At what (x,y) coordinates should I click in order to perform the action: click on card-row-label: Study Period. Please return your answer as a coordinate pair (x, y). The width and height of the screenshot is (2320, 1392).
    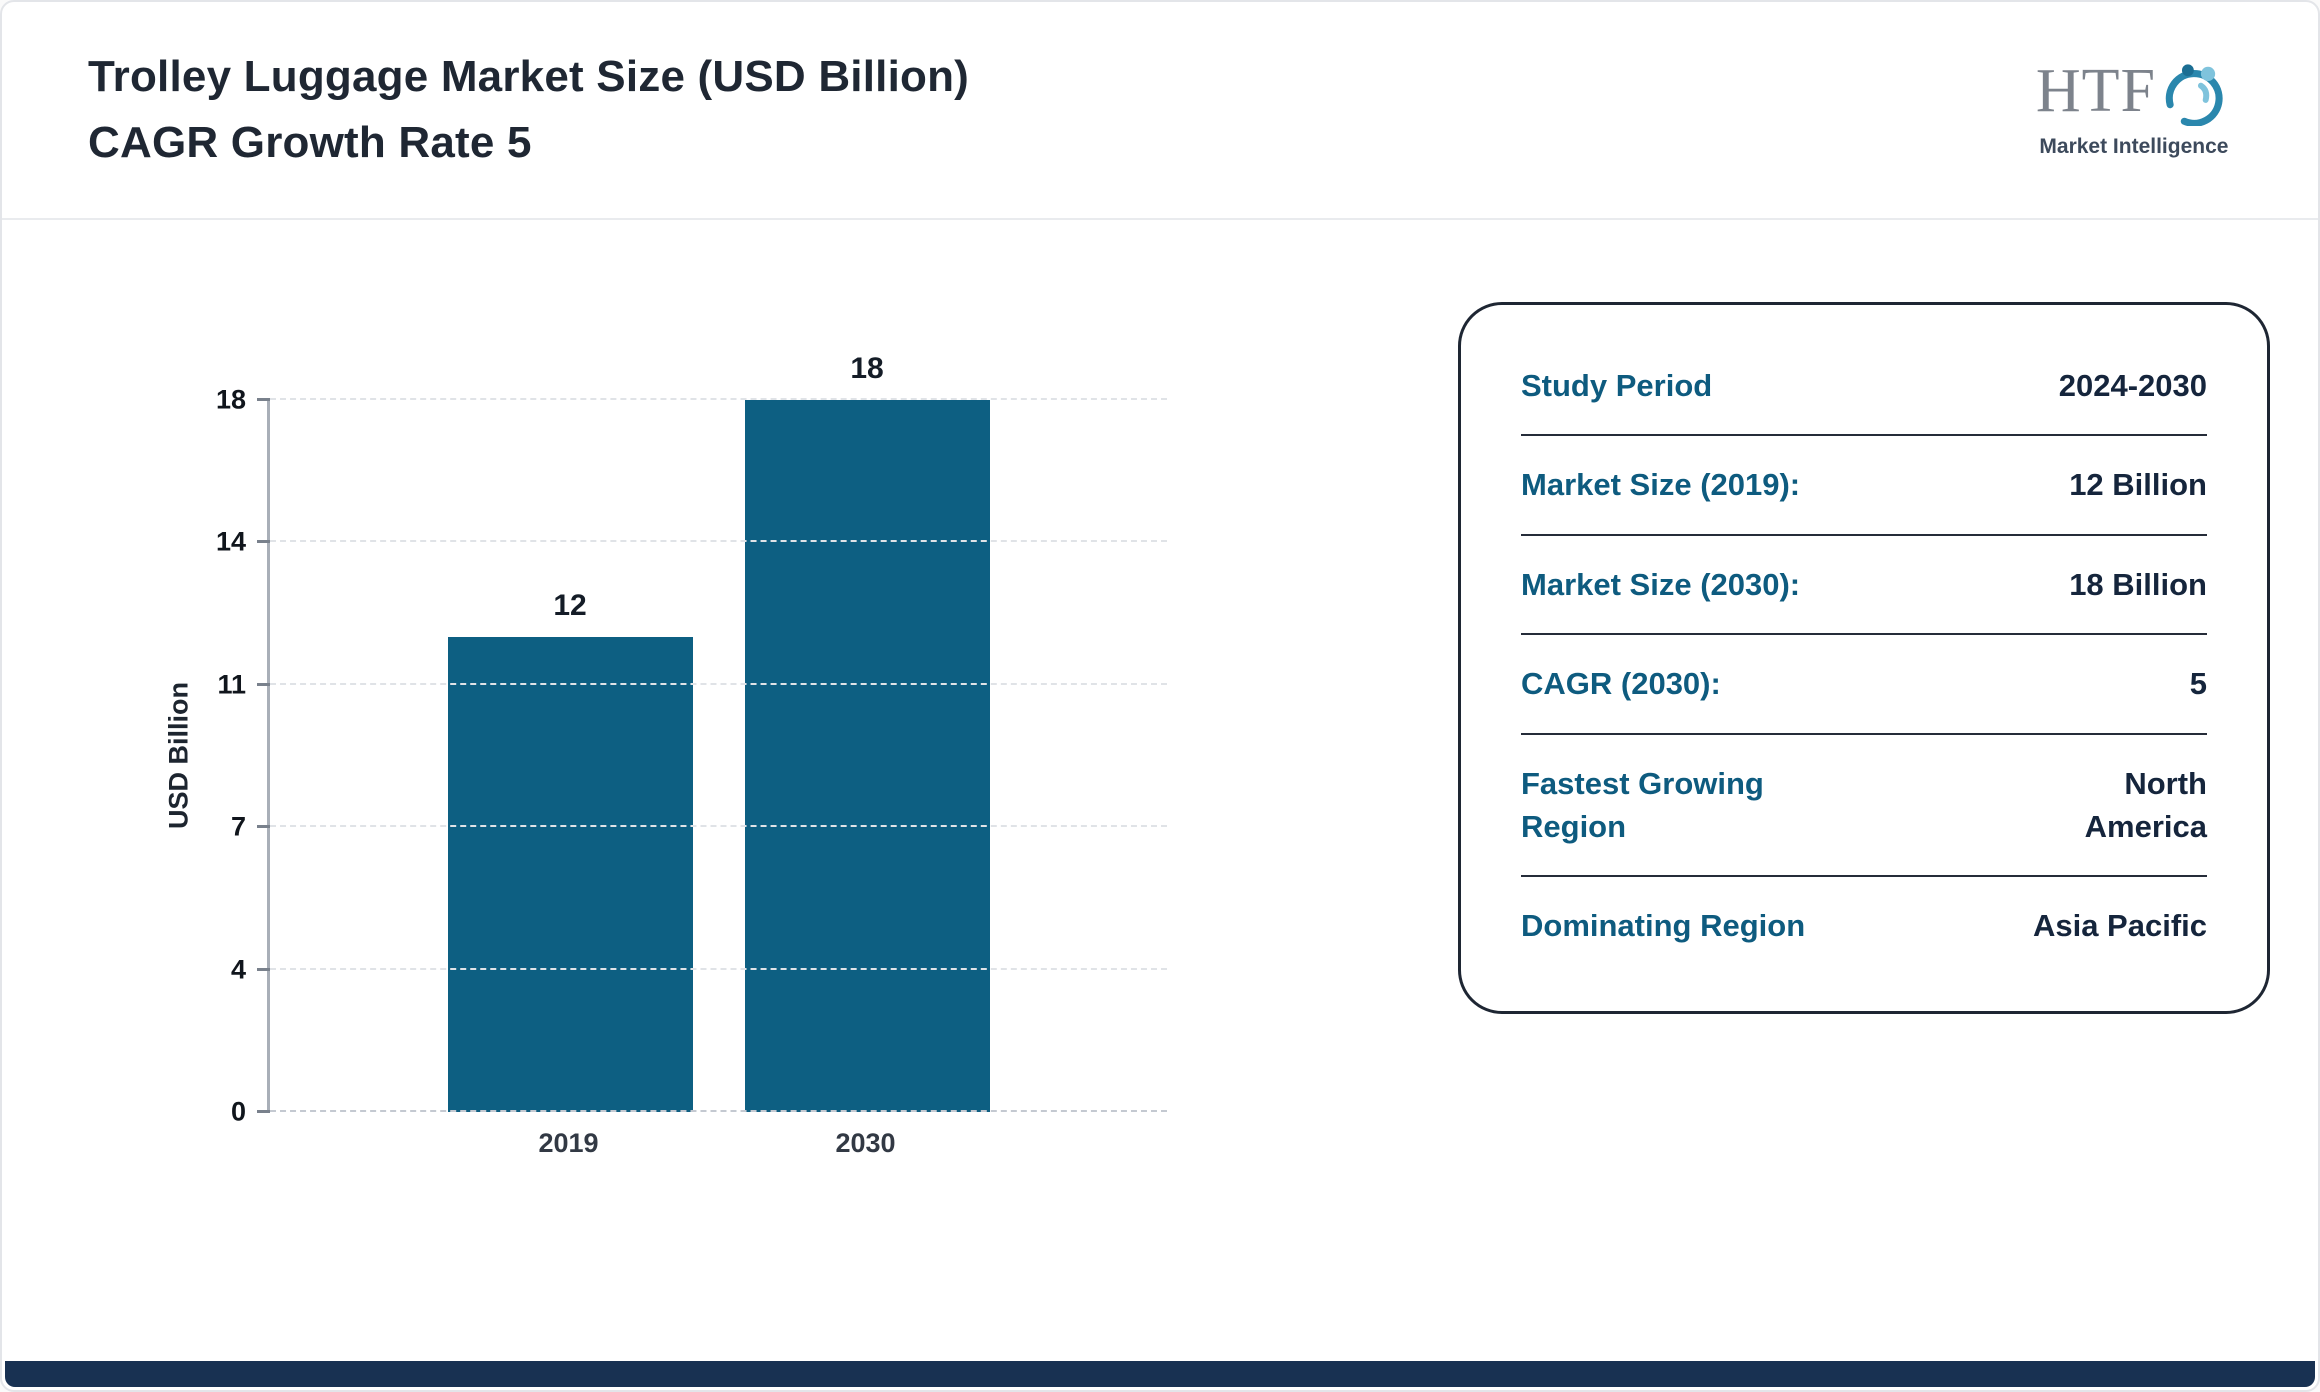
    Looking at the image, I should click on (1617, 385).